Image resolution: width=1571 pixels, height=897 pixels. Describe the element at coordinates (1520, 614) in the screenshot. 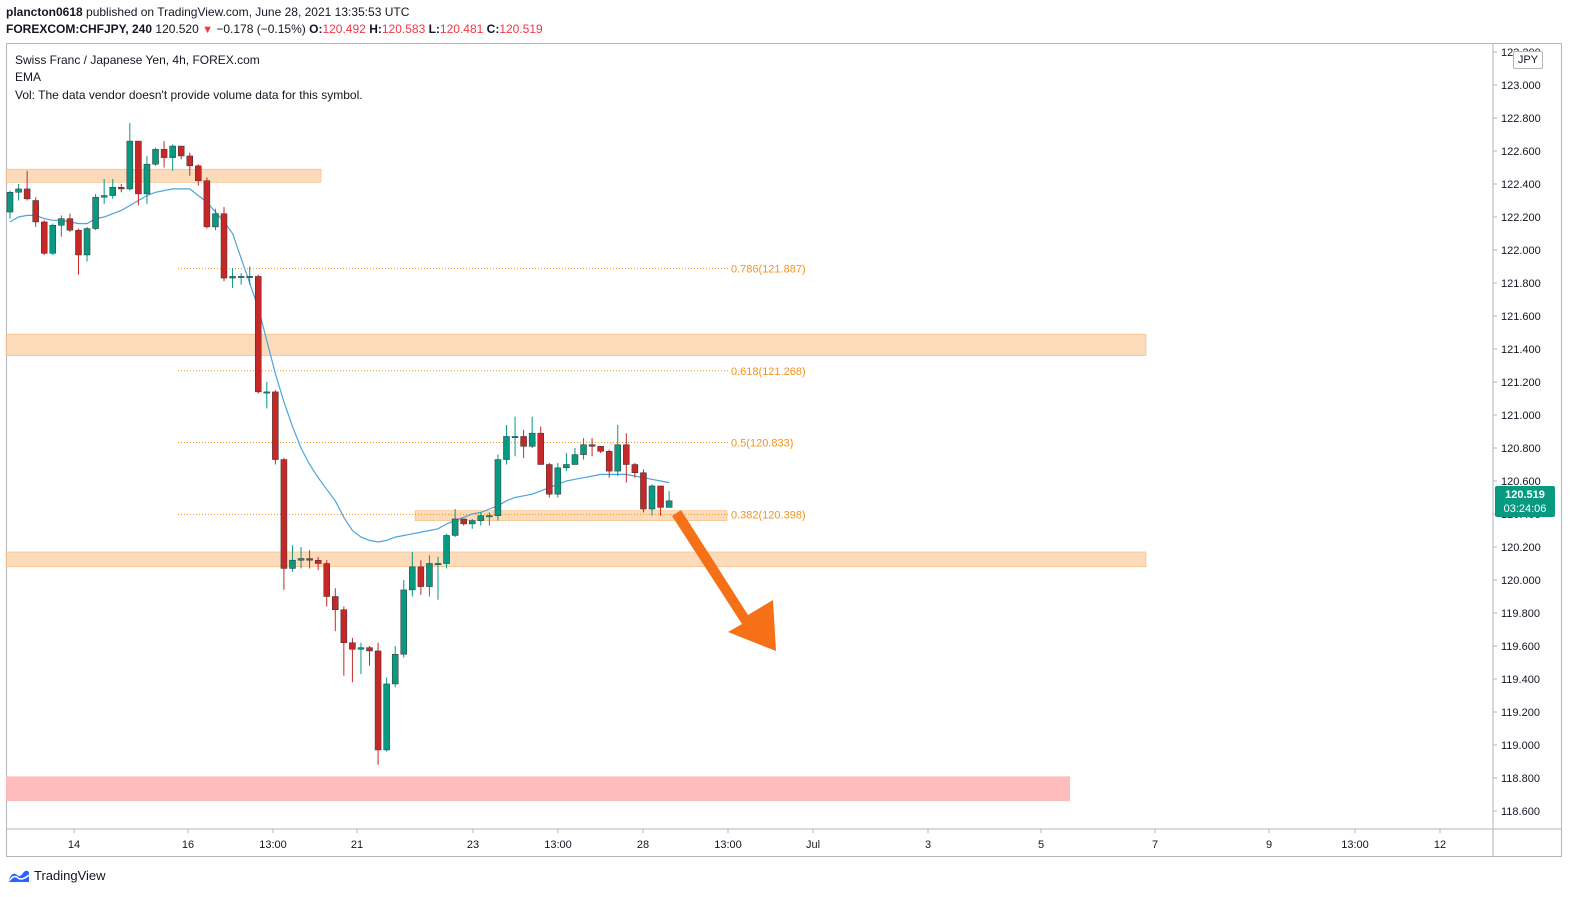

I see `y-tick-label: 119.800` at that location.